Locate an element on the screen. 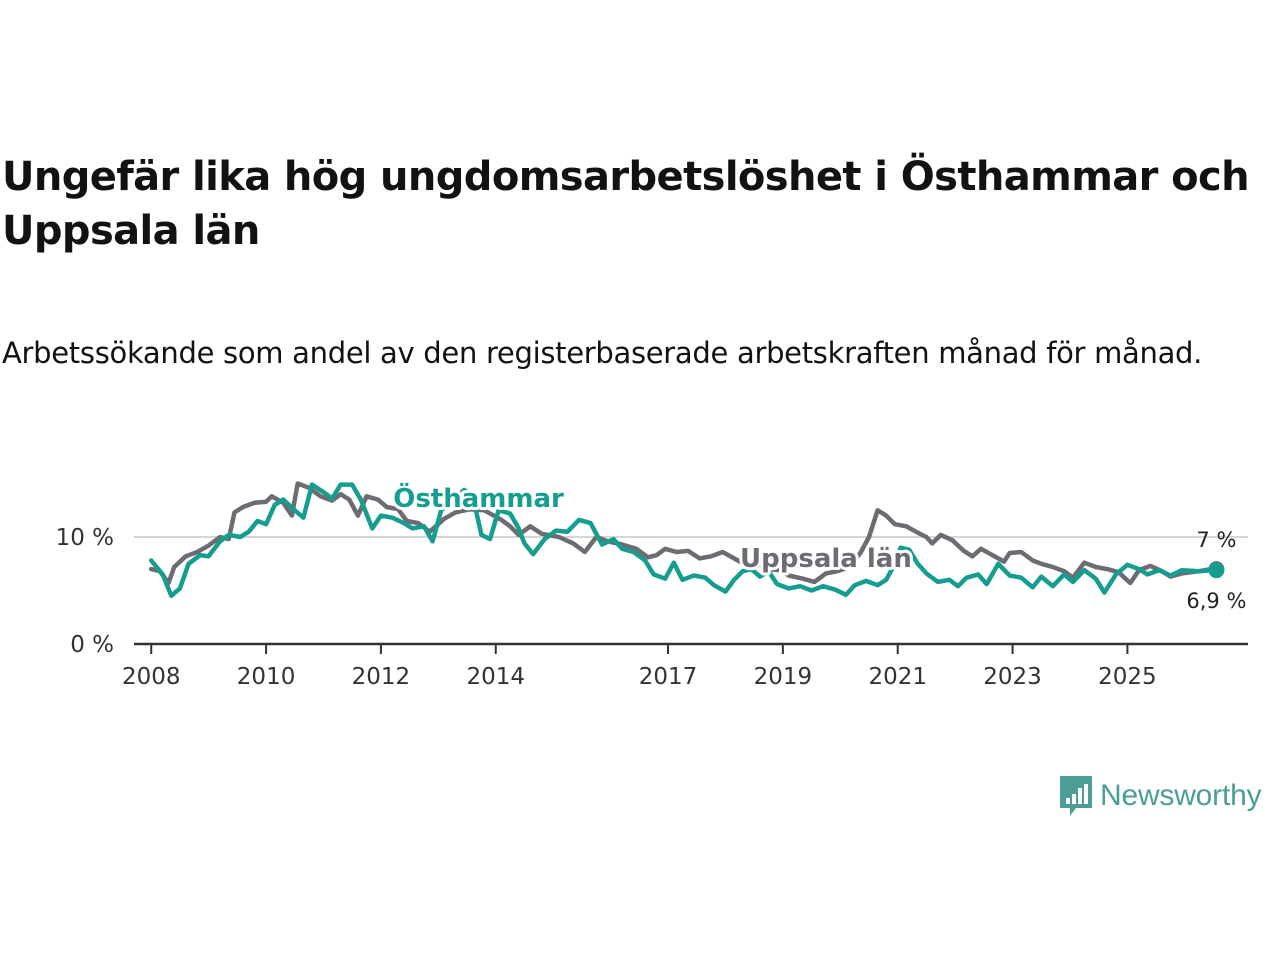 Image resolution: width=1280 pixels, height=960 pixels. series-label-uppsala-län: Uppsala län is located at coordinates (826, 559).